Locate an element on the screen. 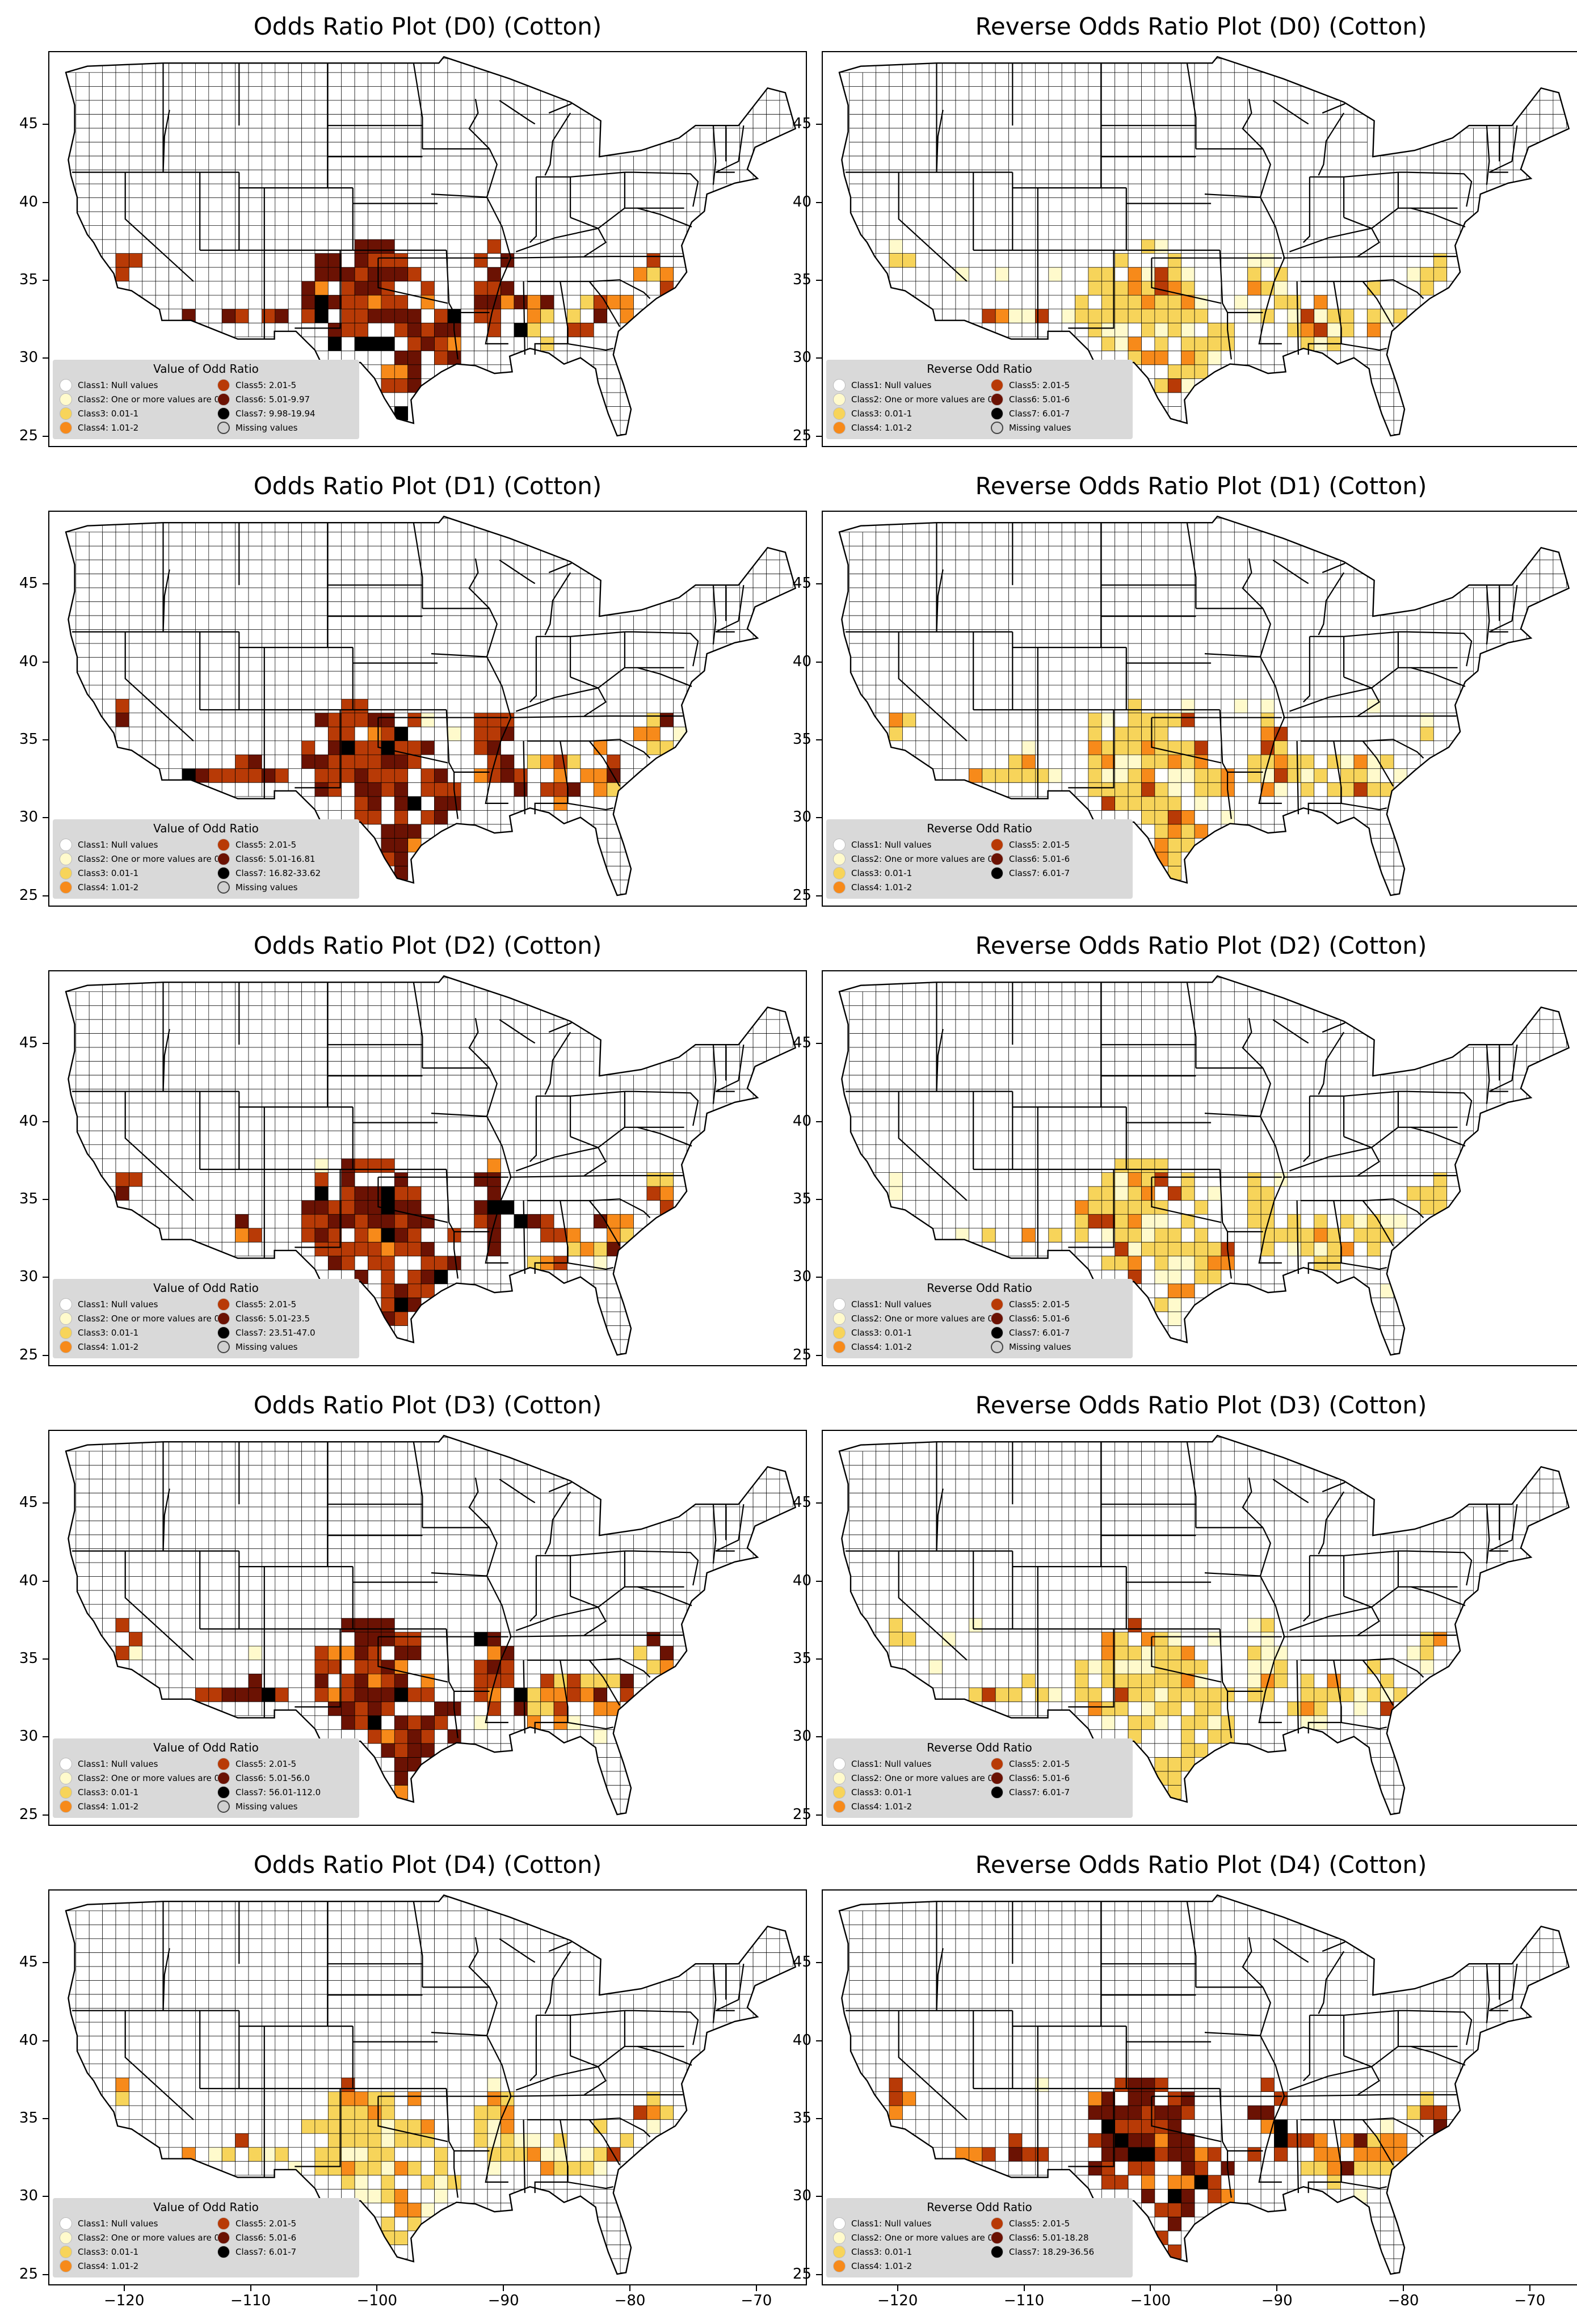 The width and height of the screenshot is (1577, 2324). legend-item: Class3: 0.01-1 is located at coordinates (99, 413).